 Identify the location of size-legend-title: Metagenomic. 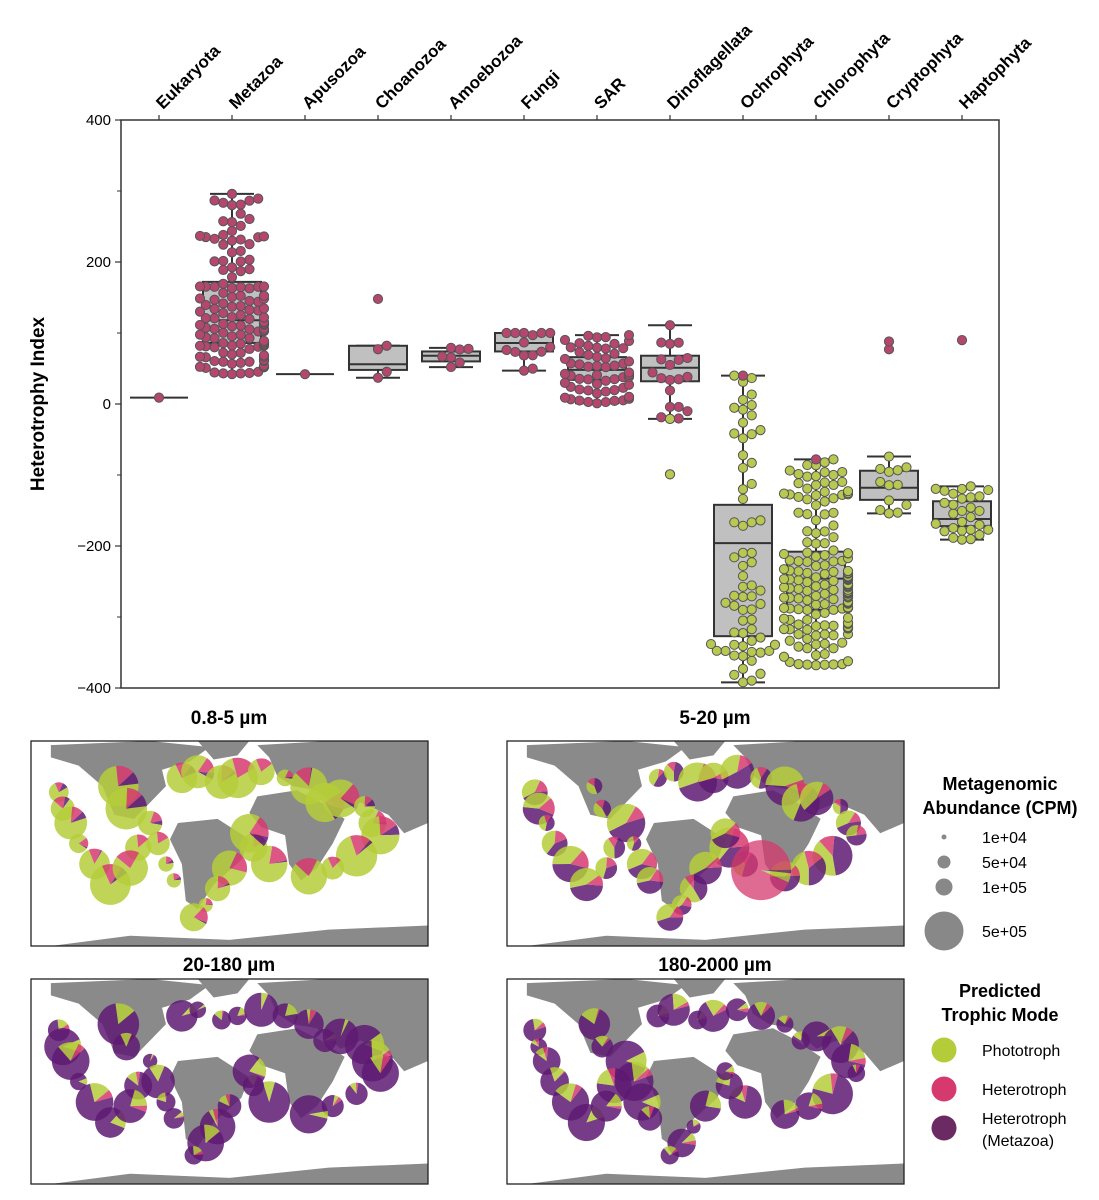
(999, 784).